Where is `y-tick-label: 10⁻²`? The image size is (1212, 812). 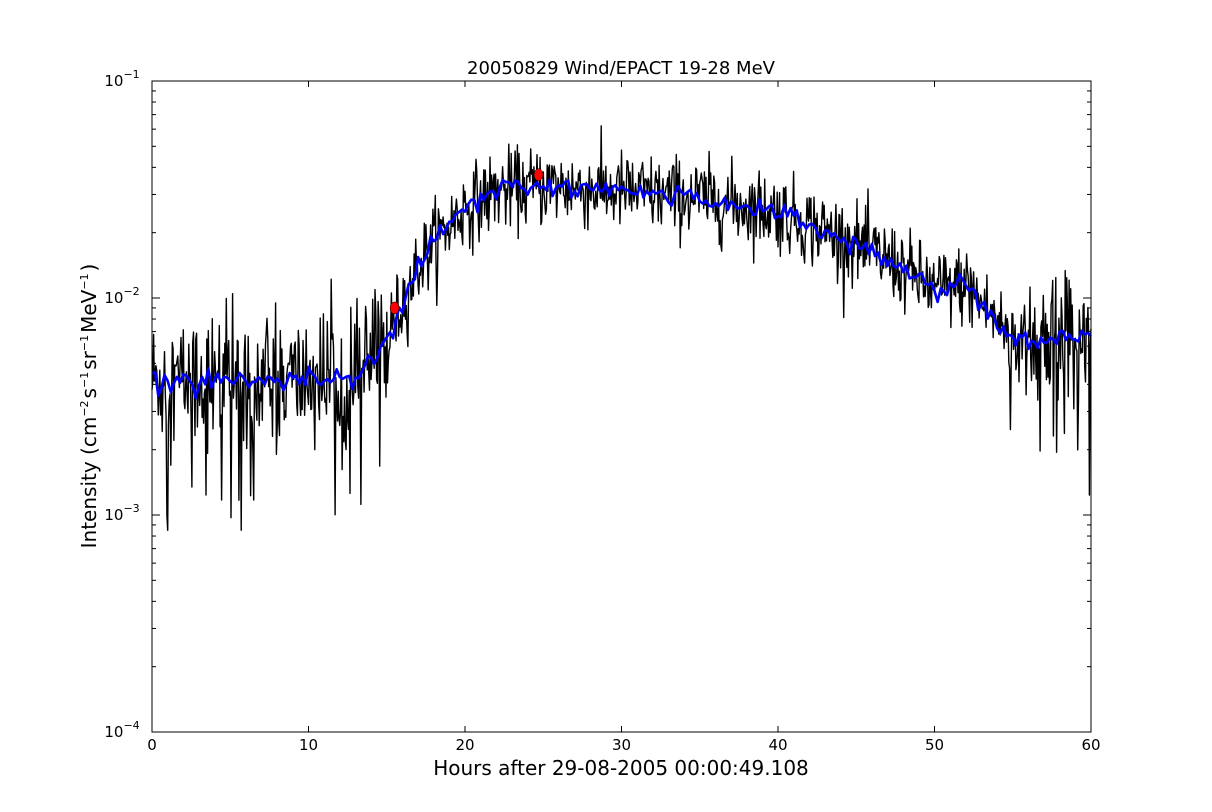
y-tick-label: 10⁻² is located at coordinates (121, 296).